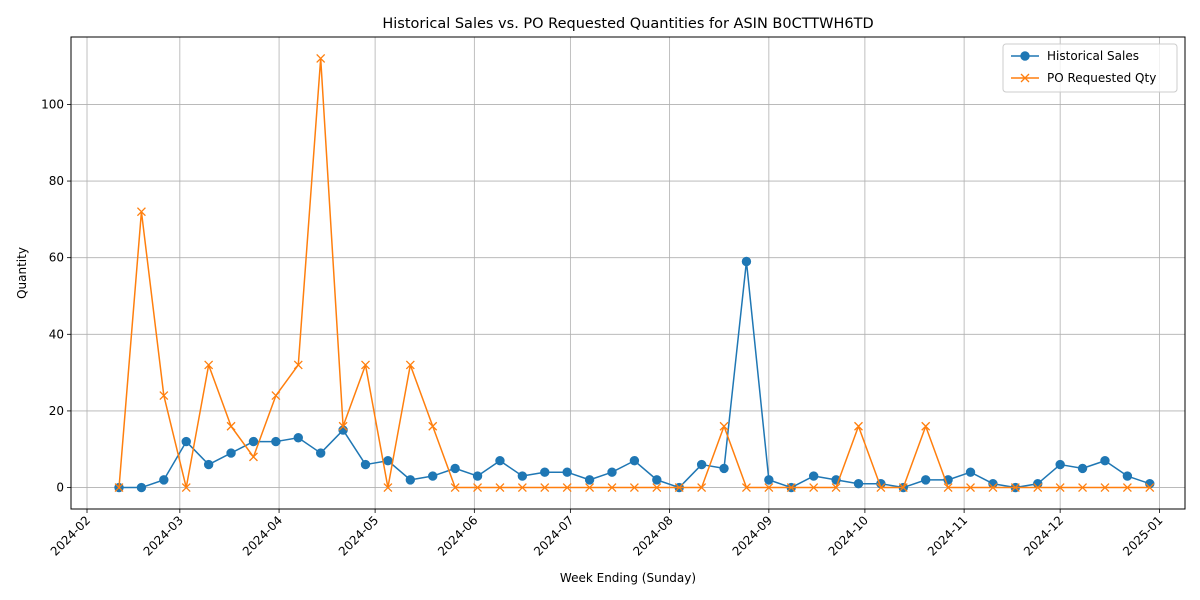  What do you see at coordinates (22, 273) in the screenshot?
I see `y-axis-title: Quantity` at bounding box center [22, 273].